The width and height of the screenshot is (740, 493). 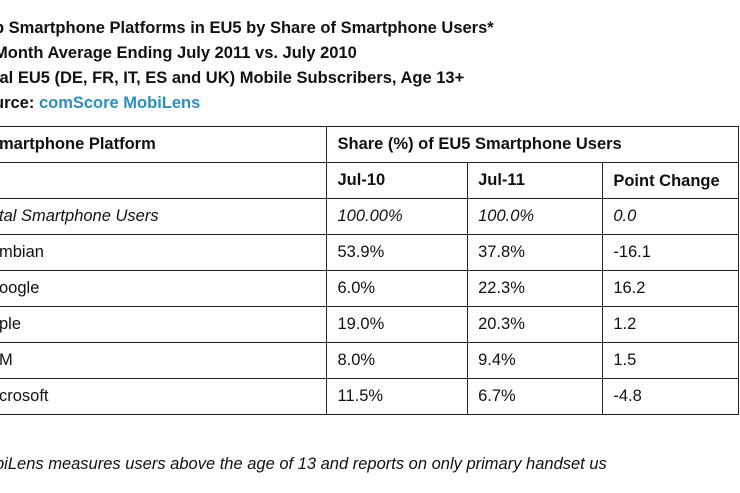 What do you see at coordinates (535, 216) in the screenshot?
I see `jul11-cell: 100.0%` at bounding box center [535, 216].